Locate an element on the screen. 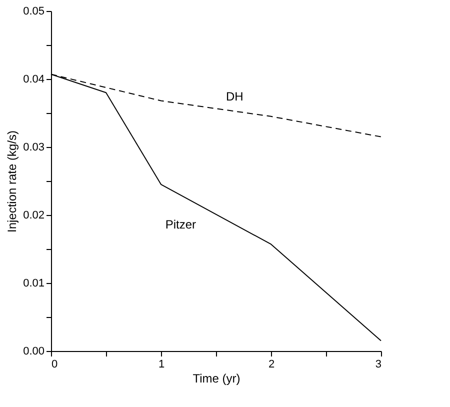 The image size is (450, 407). series-label: Pitzer is located at coordinates (180, 224).